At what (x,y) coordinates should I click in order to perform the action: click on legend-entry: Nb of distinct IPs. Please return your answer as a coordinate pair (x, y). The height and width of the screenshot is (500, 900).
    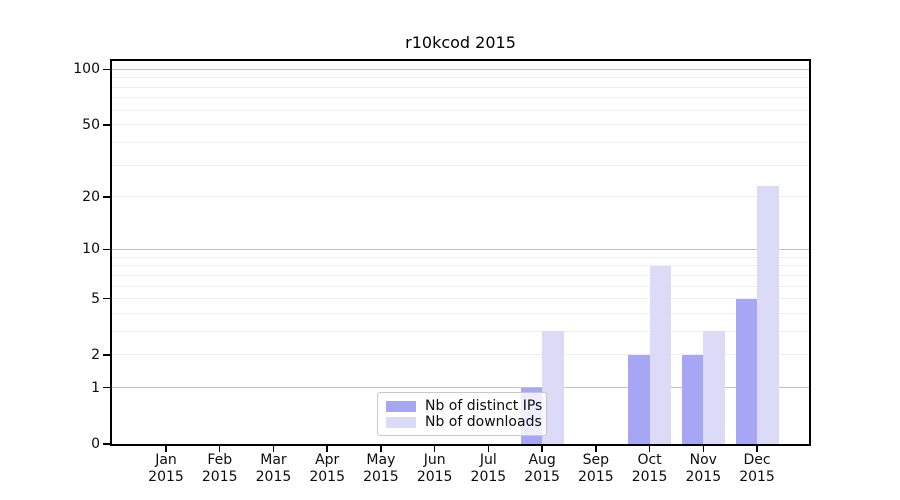
    Looking at the image, I should click on (464, 406).